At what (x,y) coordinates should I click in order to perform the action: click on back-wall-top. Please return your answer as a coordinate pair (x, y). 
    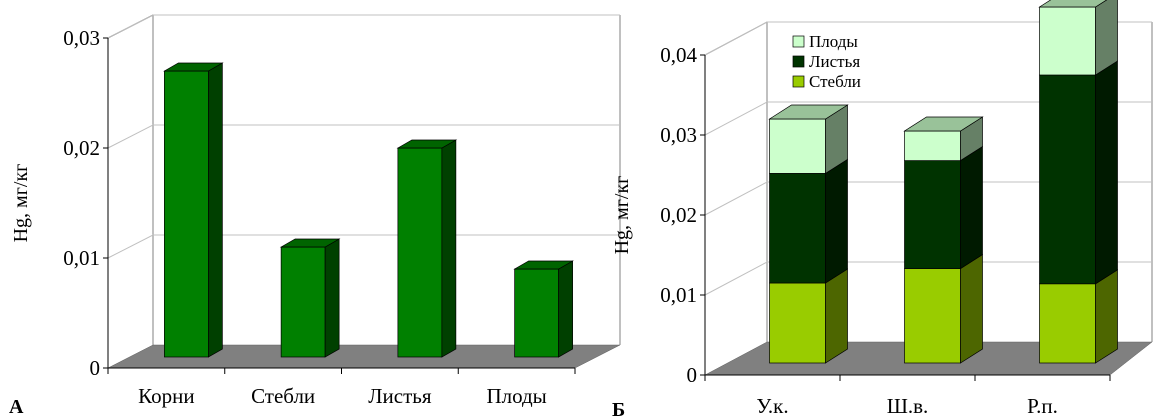
    Looking at the image, I should click on (363, 26).